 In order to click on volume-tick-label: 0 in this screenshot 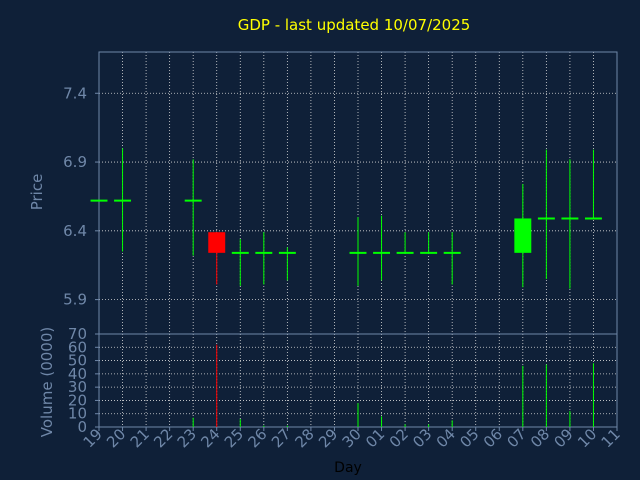, I will do `click(82, 427)`.